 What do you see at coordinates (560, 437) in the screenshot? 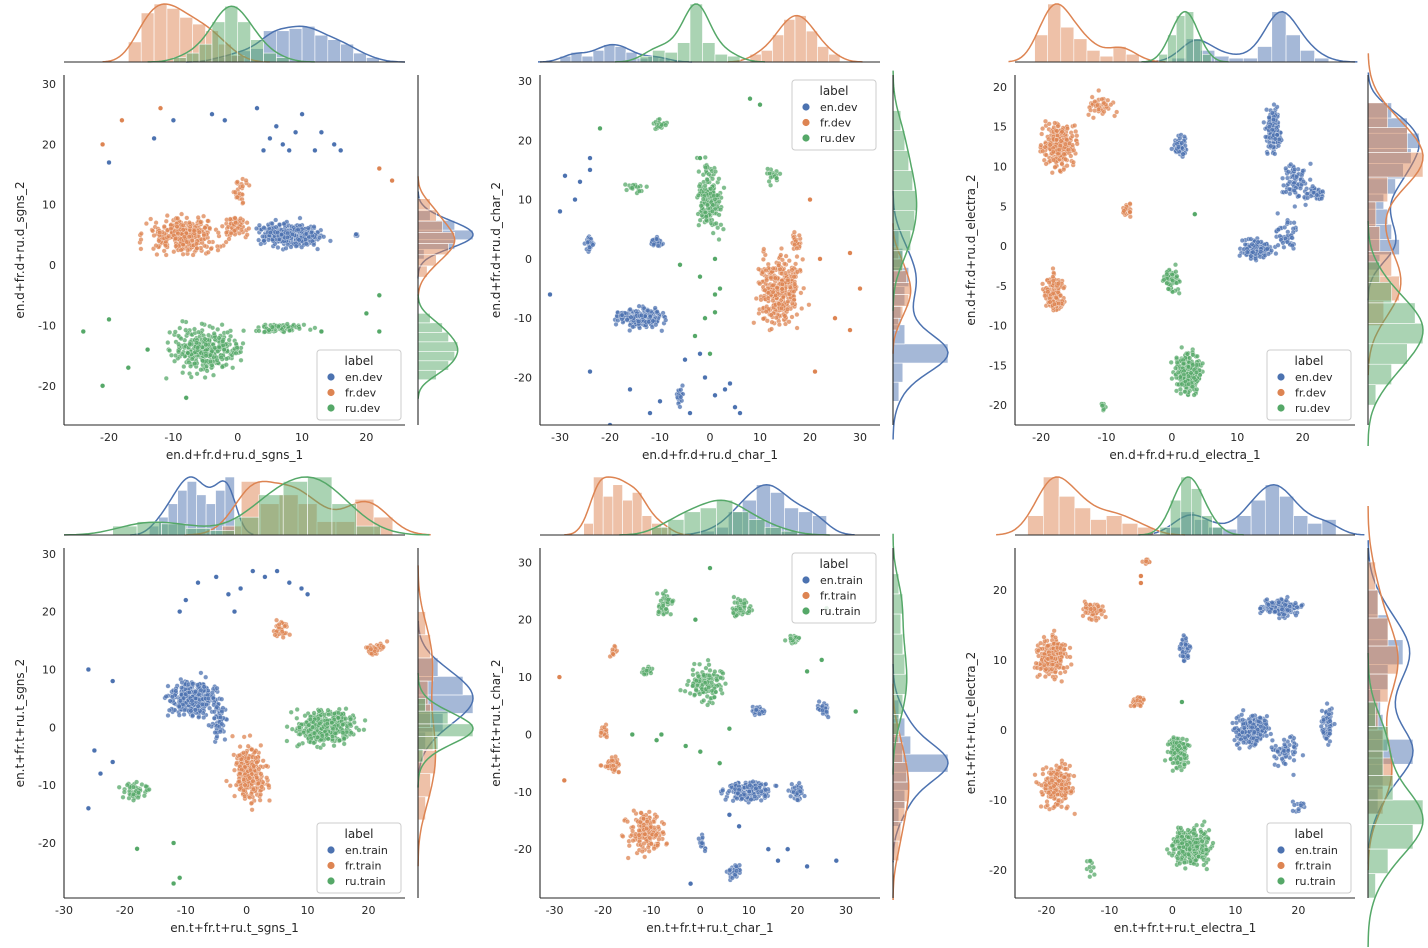
I see `x-tick-label: -30` at bounding box center [560, 437].